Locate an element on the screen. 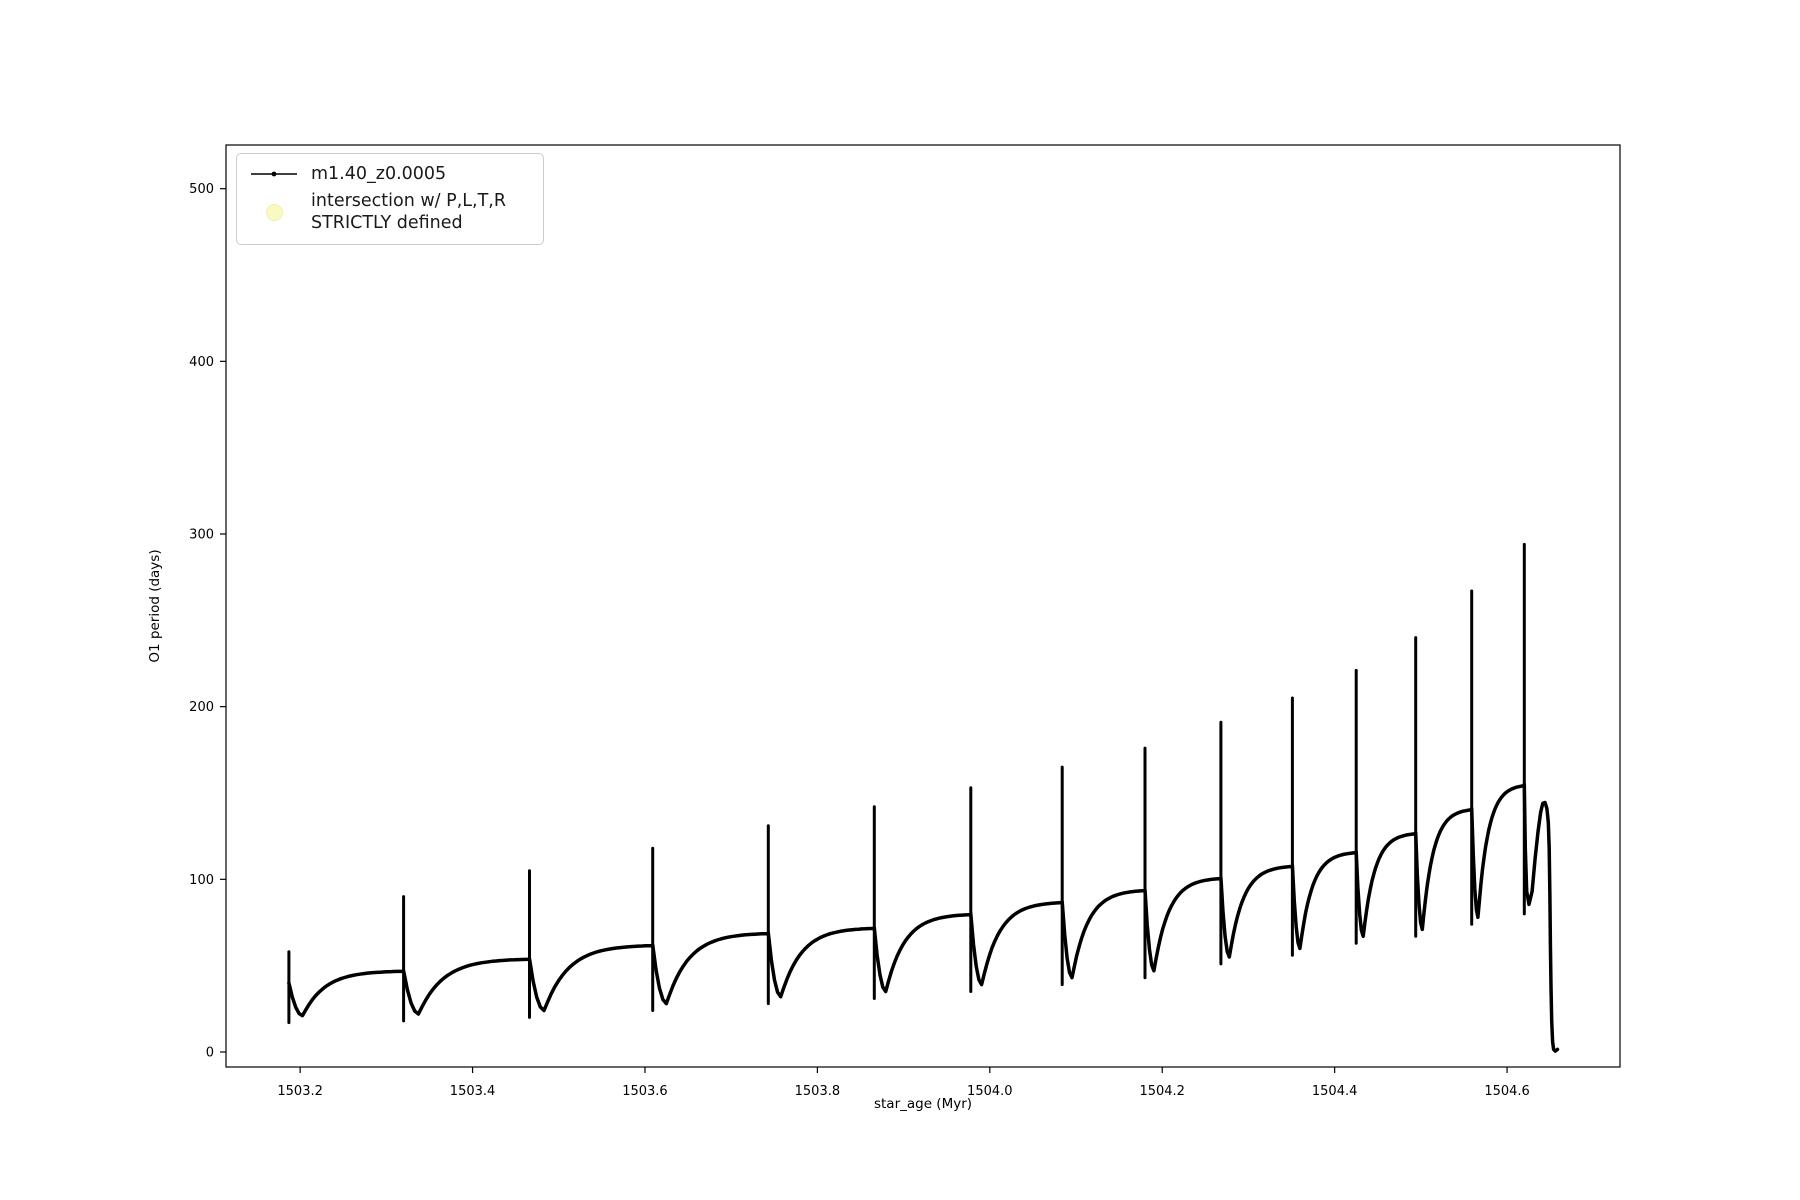  x-tick-label: 1503.4 is located at coordinates (473, 1091).